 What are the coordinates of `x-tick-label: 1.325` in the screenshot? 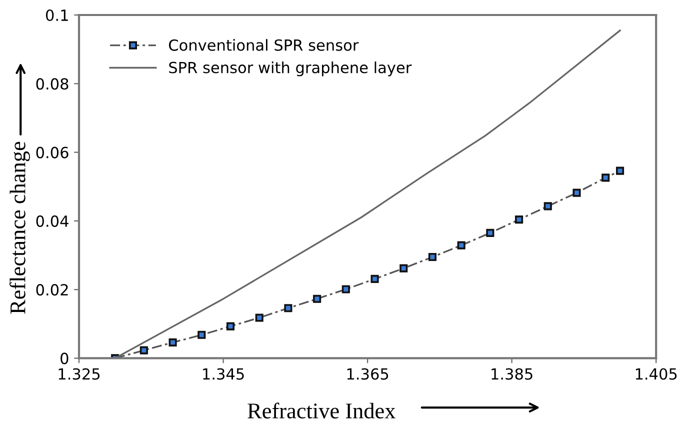 It's located at (79, 374).